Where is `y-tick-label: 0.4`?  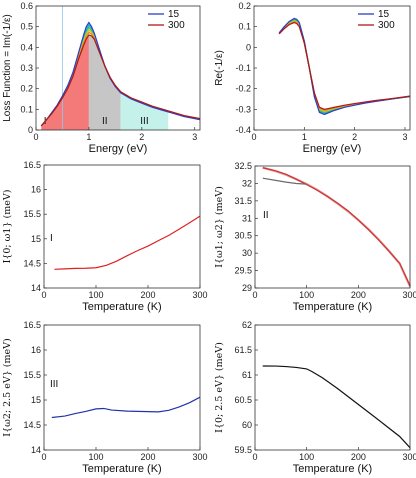
y-tick-label: 0.4 is located at coordinates (26, 47).